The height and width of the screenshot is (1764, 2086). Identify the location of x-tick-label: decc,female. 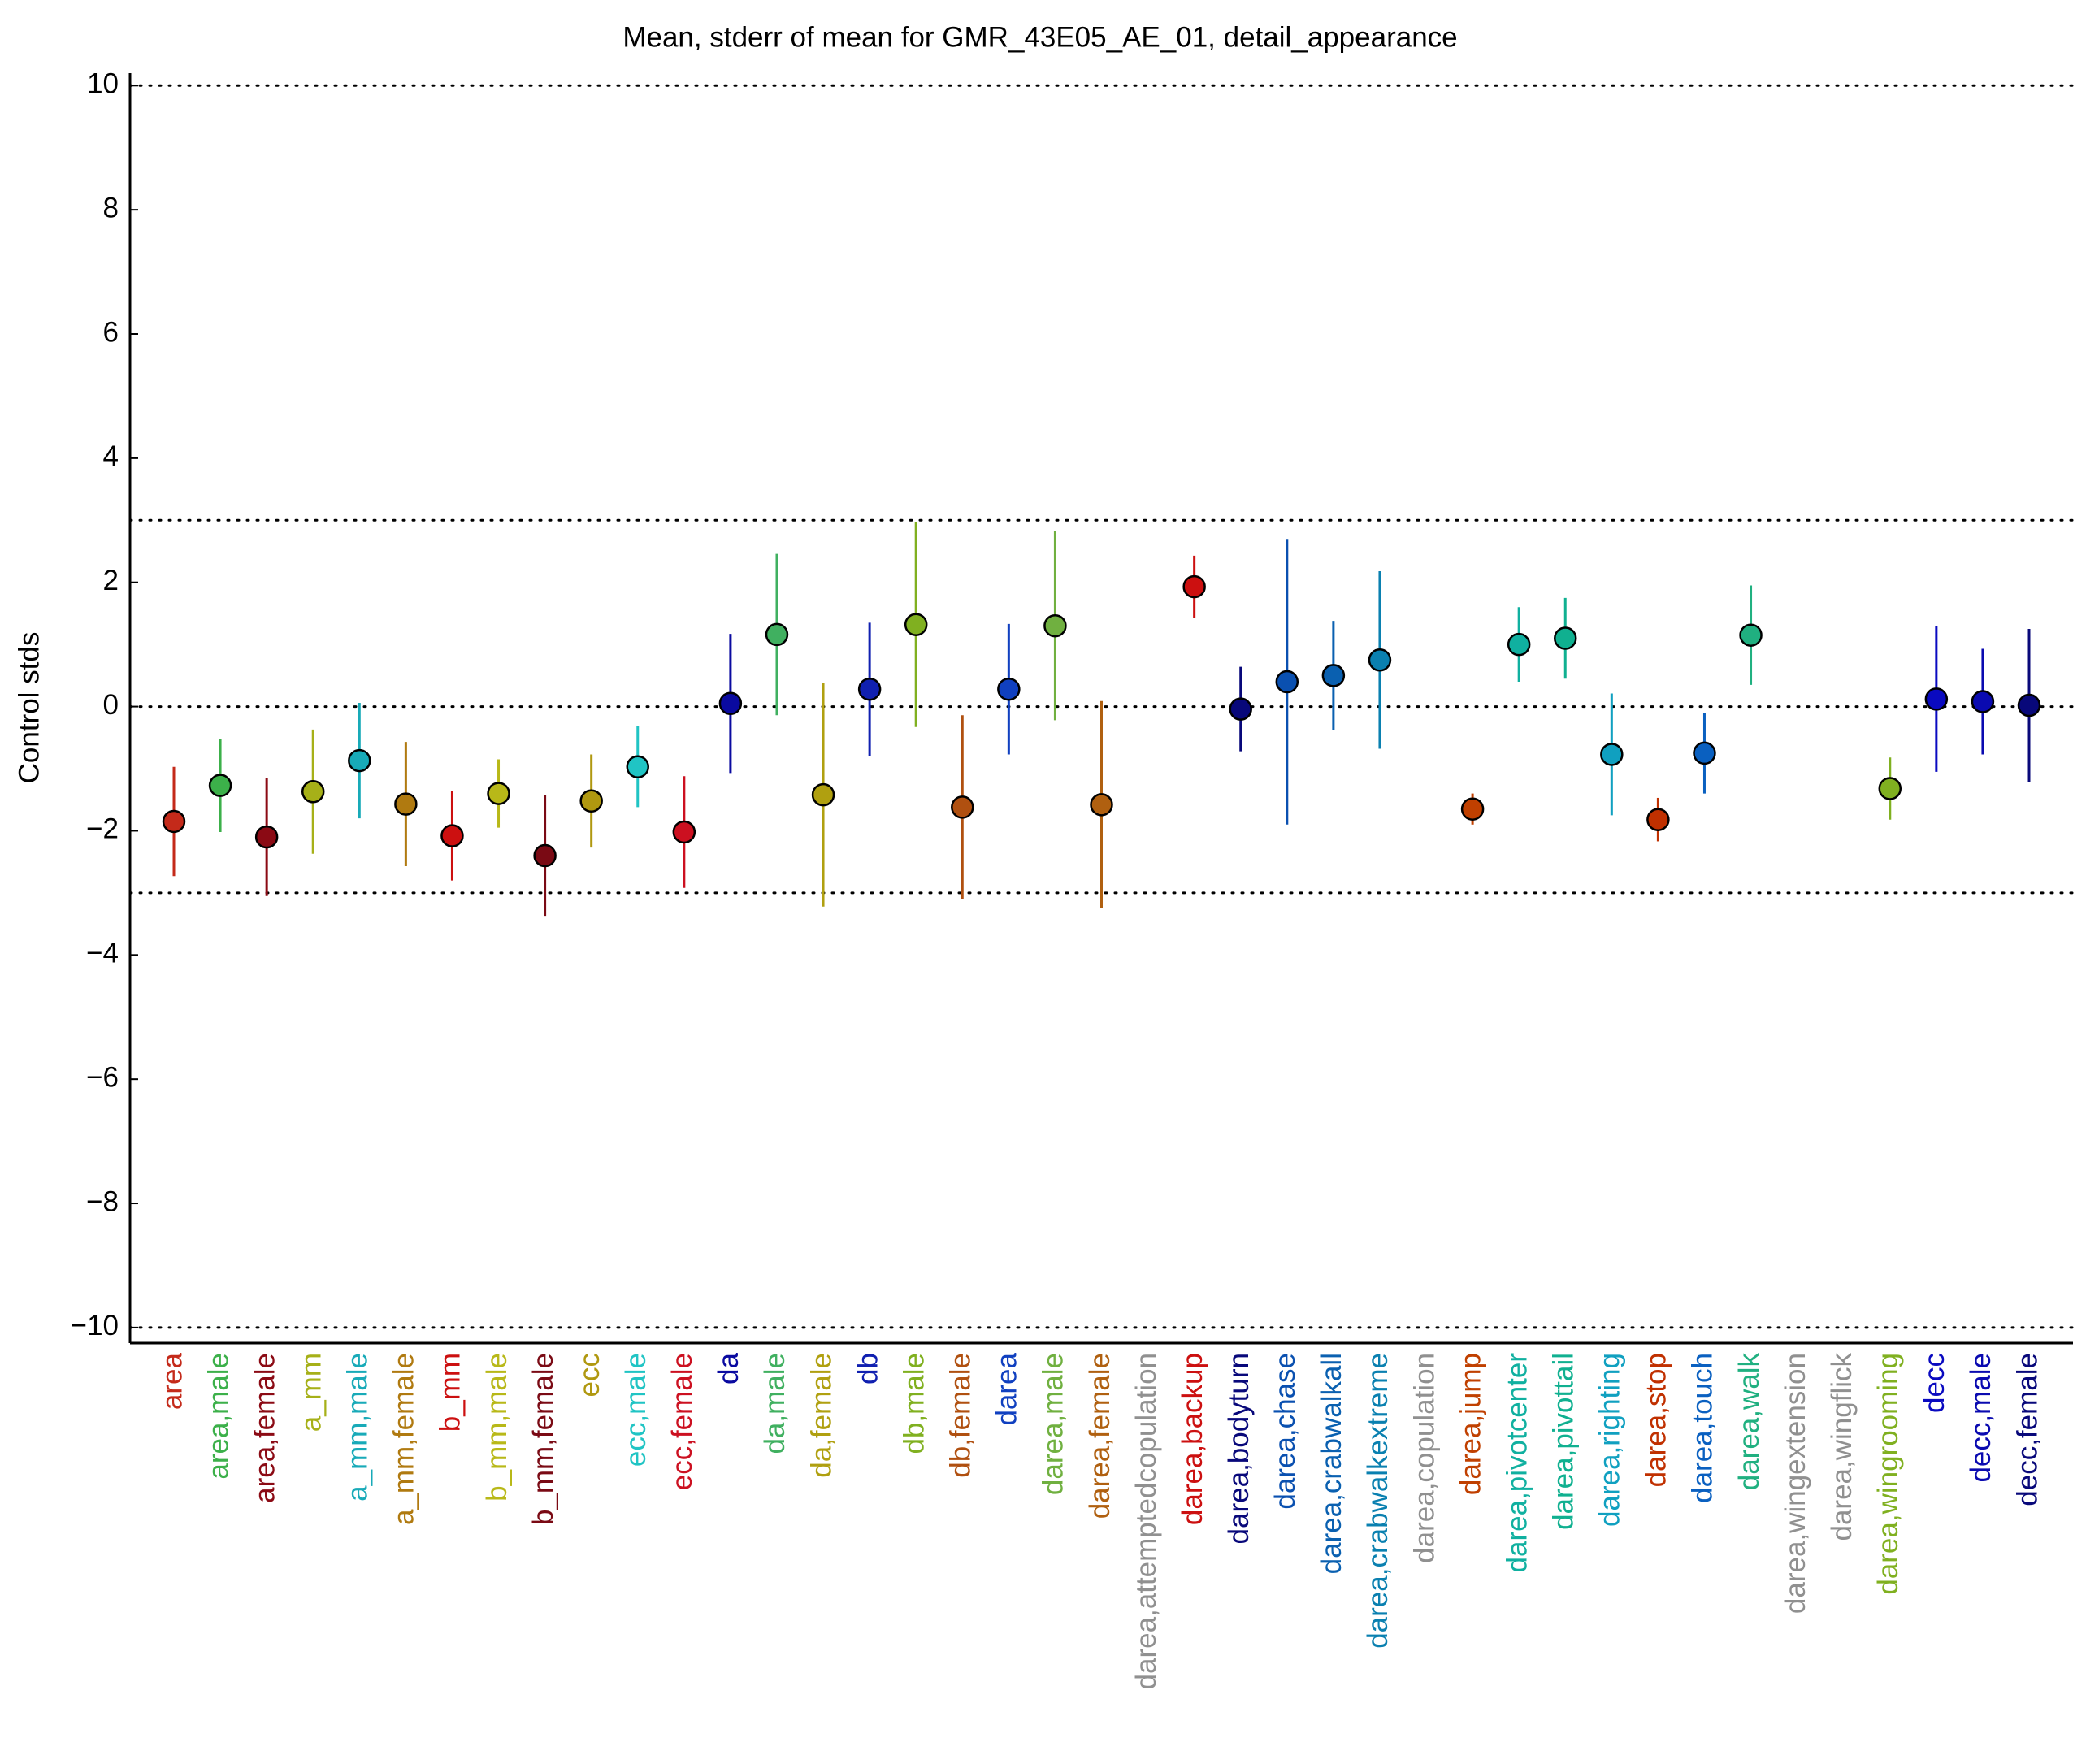
(2027, 1429).